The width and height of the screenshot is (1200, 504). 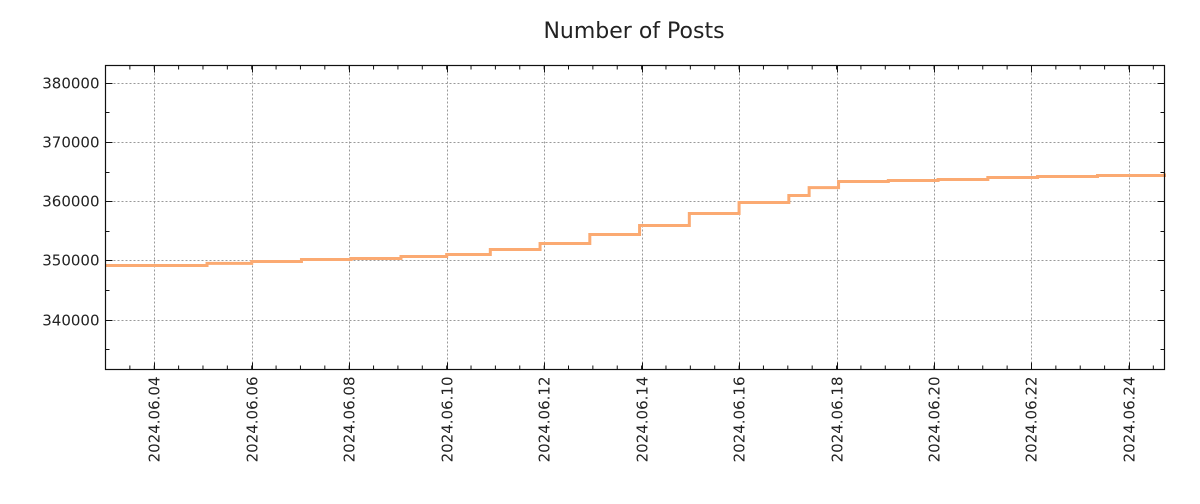 What do you see at coordinates (70, 261) in the screenshot?
I see `y-tick-label: 350000` at bounding box center [70, 261].